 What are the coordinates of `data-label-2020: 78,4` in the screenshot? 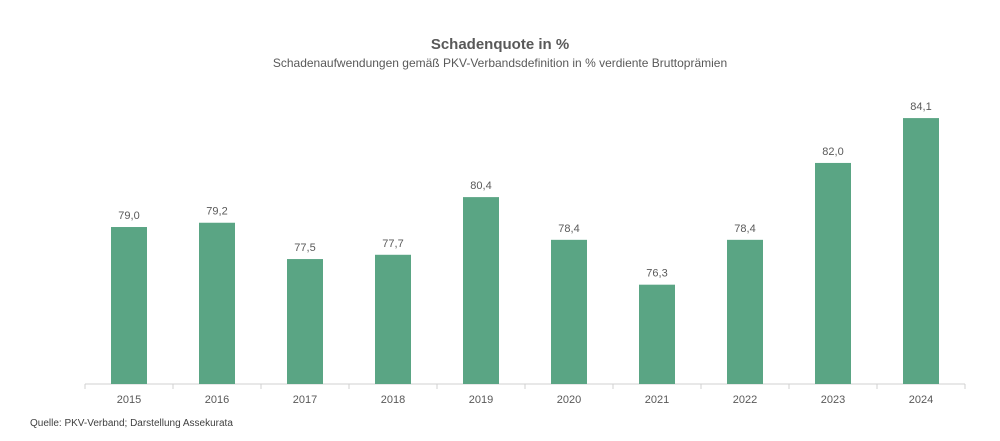 It's located at (568, 229).